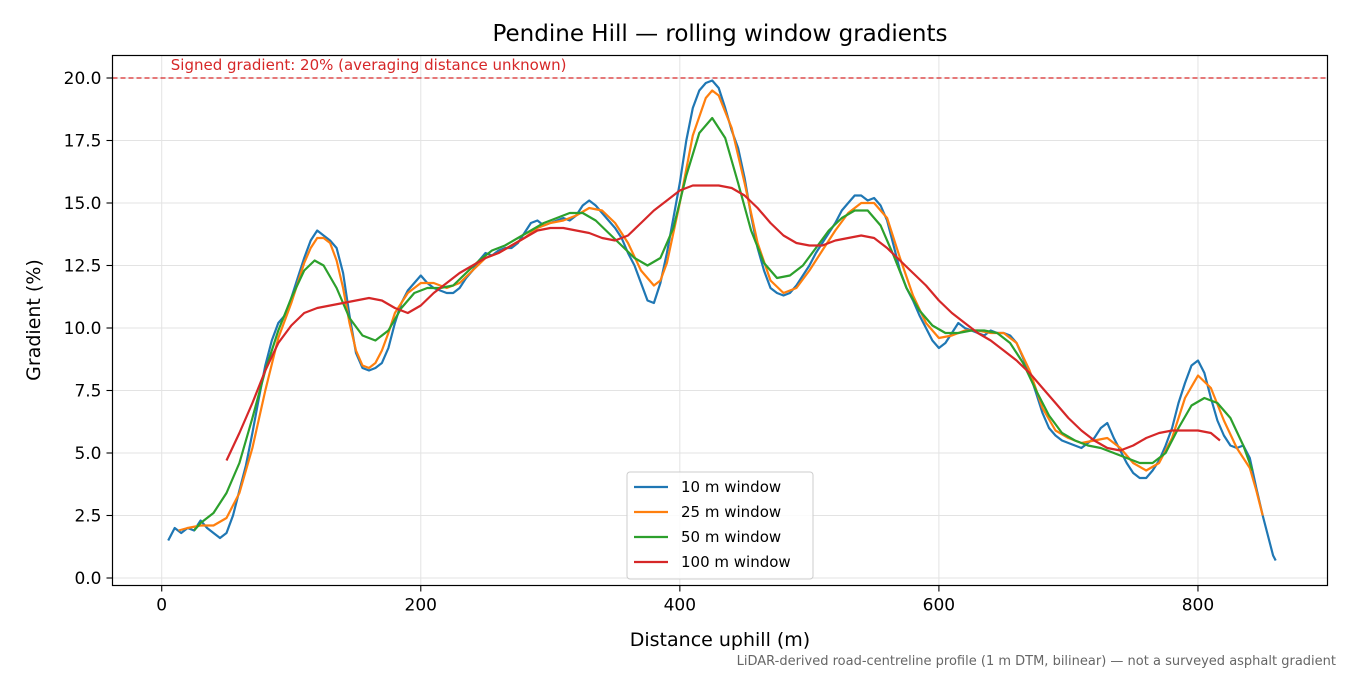 Image resolution: width=1350 pixels, height=675 pixels. What do you see at coordinates (421, 606) in the screenshot?
I see `x-tick-label: 200` at bounding box center [421, 606].